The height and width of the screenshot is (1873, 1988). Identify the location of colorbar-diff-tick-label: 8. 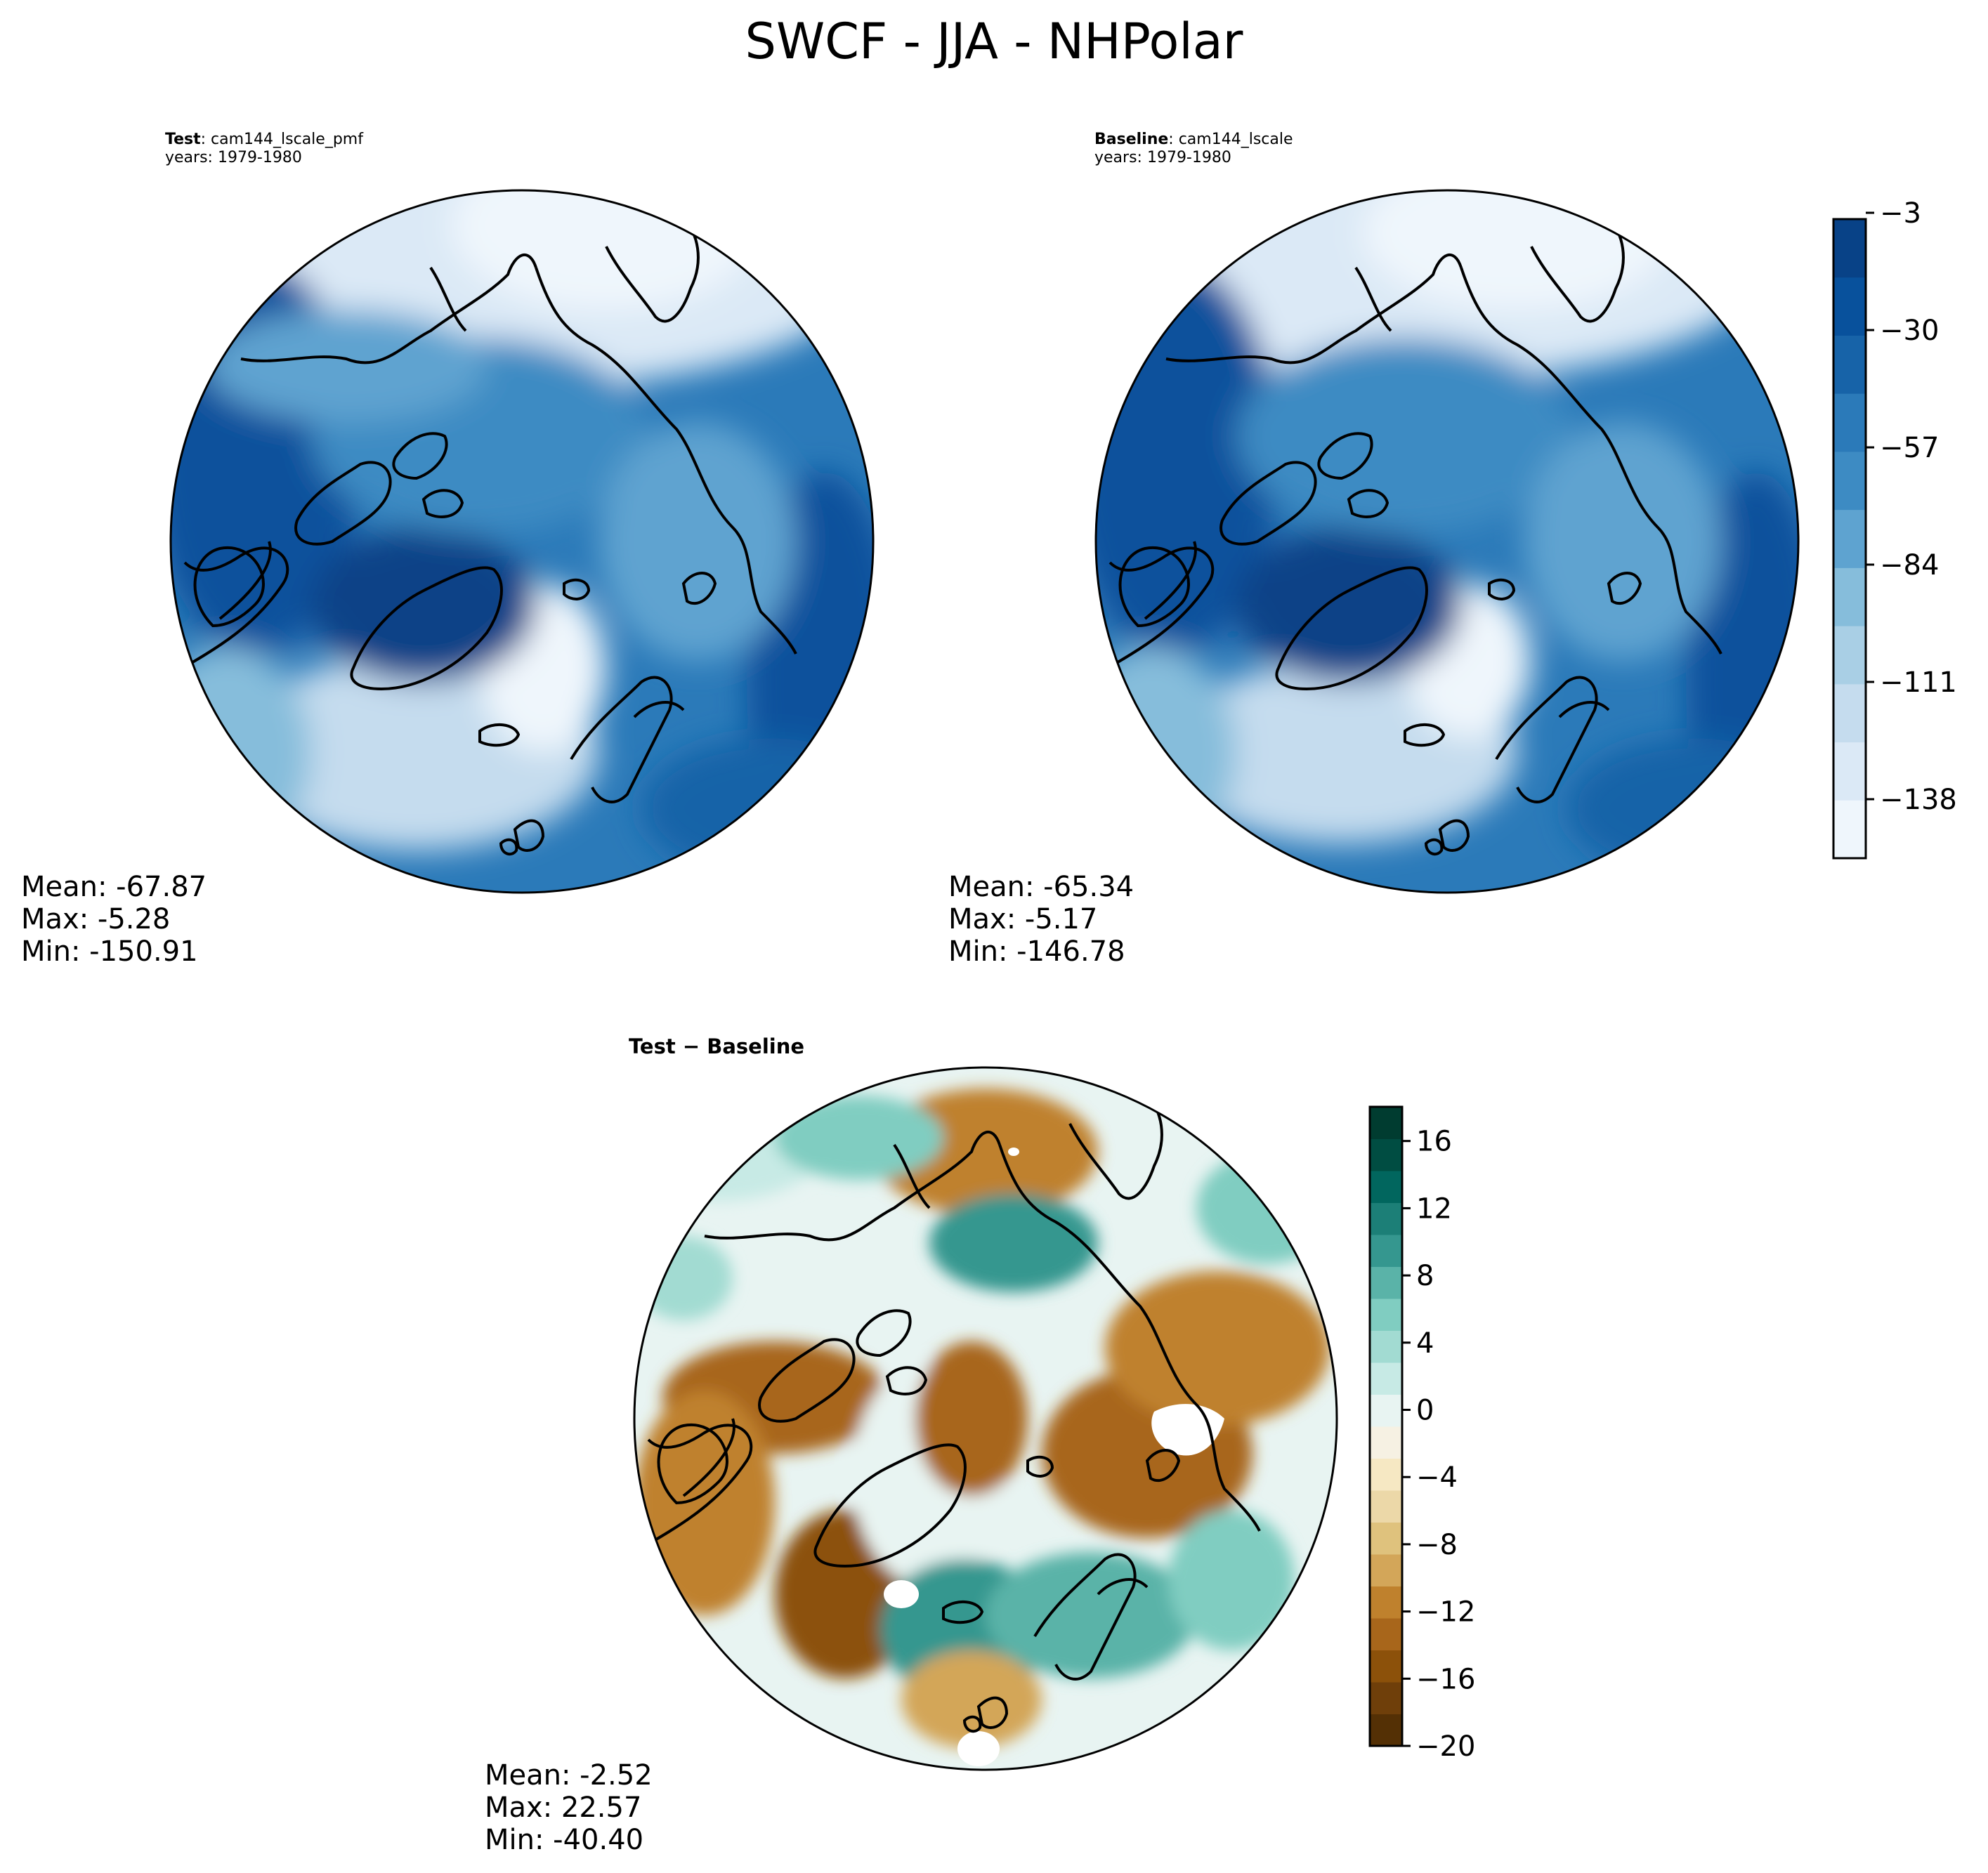
(1425, 1276).